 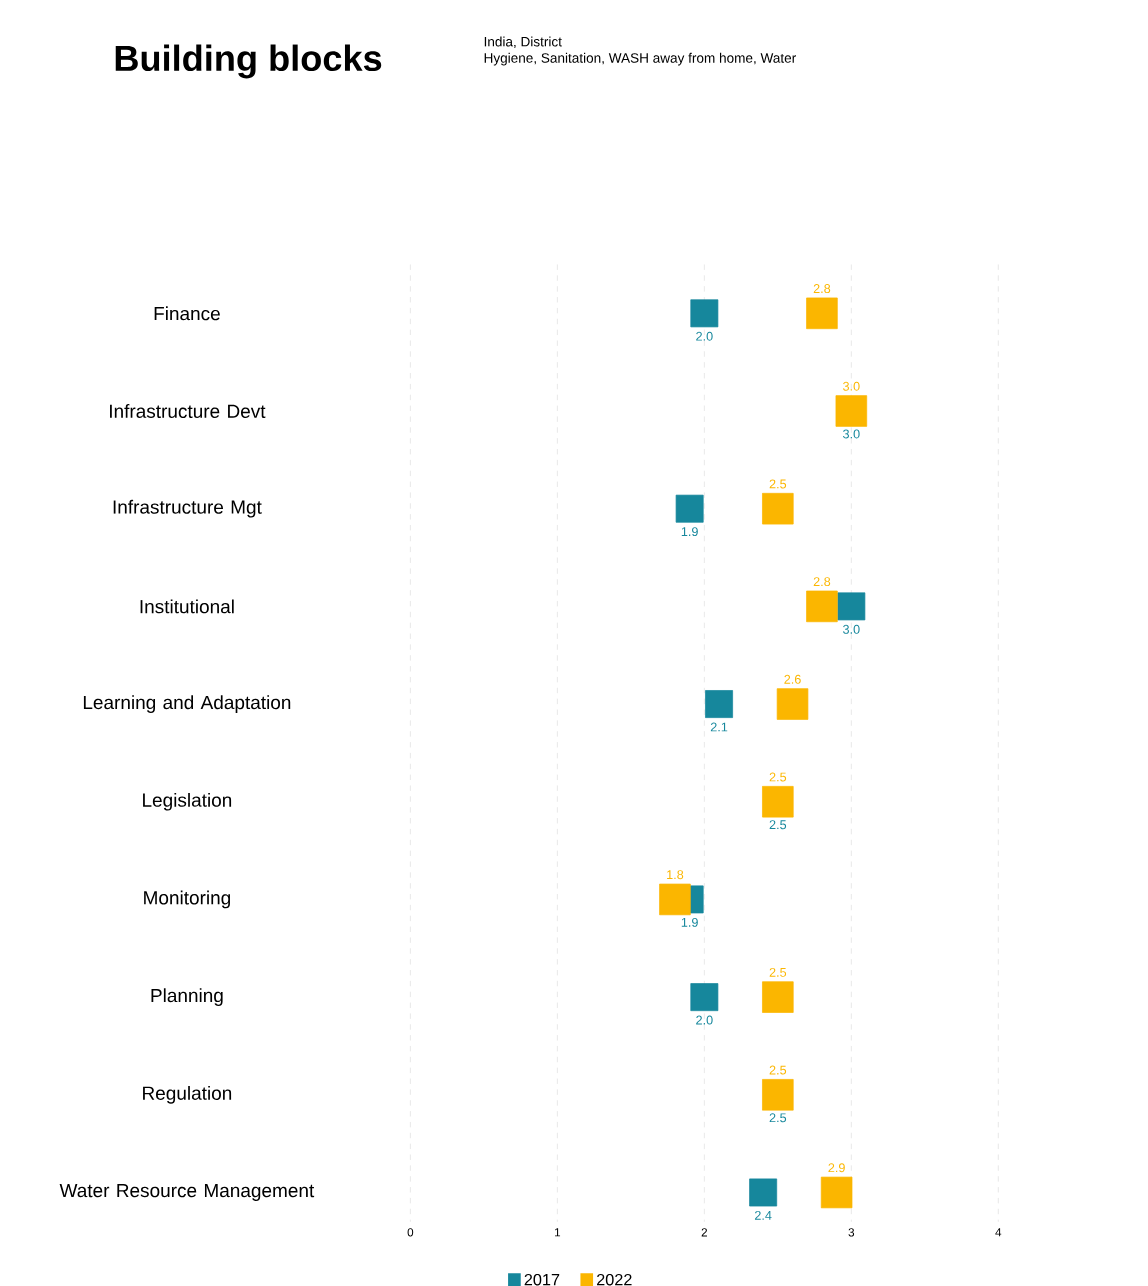 I want to click on y-tick-label: Monitoring, so click(x=187, y=899).